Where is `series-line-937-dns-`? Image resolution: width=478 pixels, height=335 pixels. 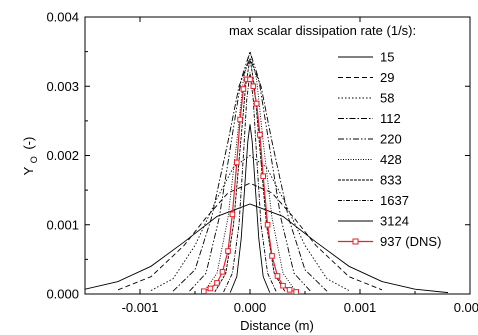 series-line-937-dns- is located at coordinates (250, 185).